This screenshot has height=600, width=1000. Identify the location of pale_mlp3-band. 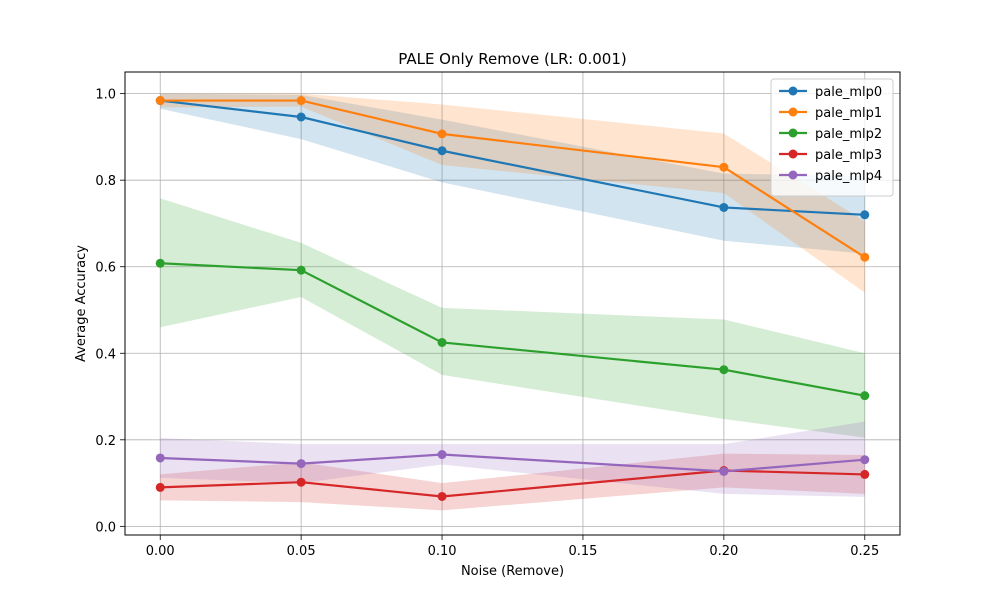
(512, 482).